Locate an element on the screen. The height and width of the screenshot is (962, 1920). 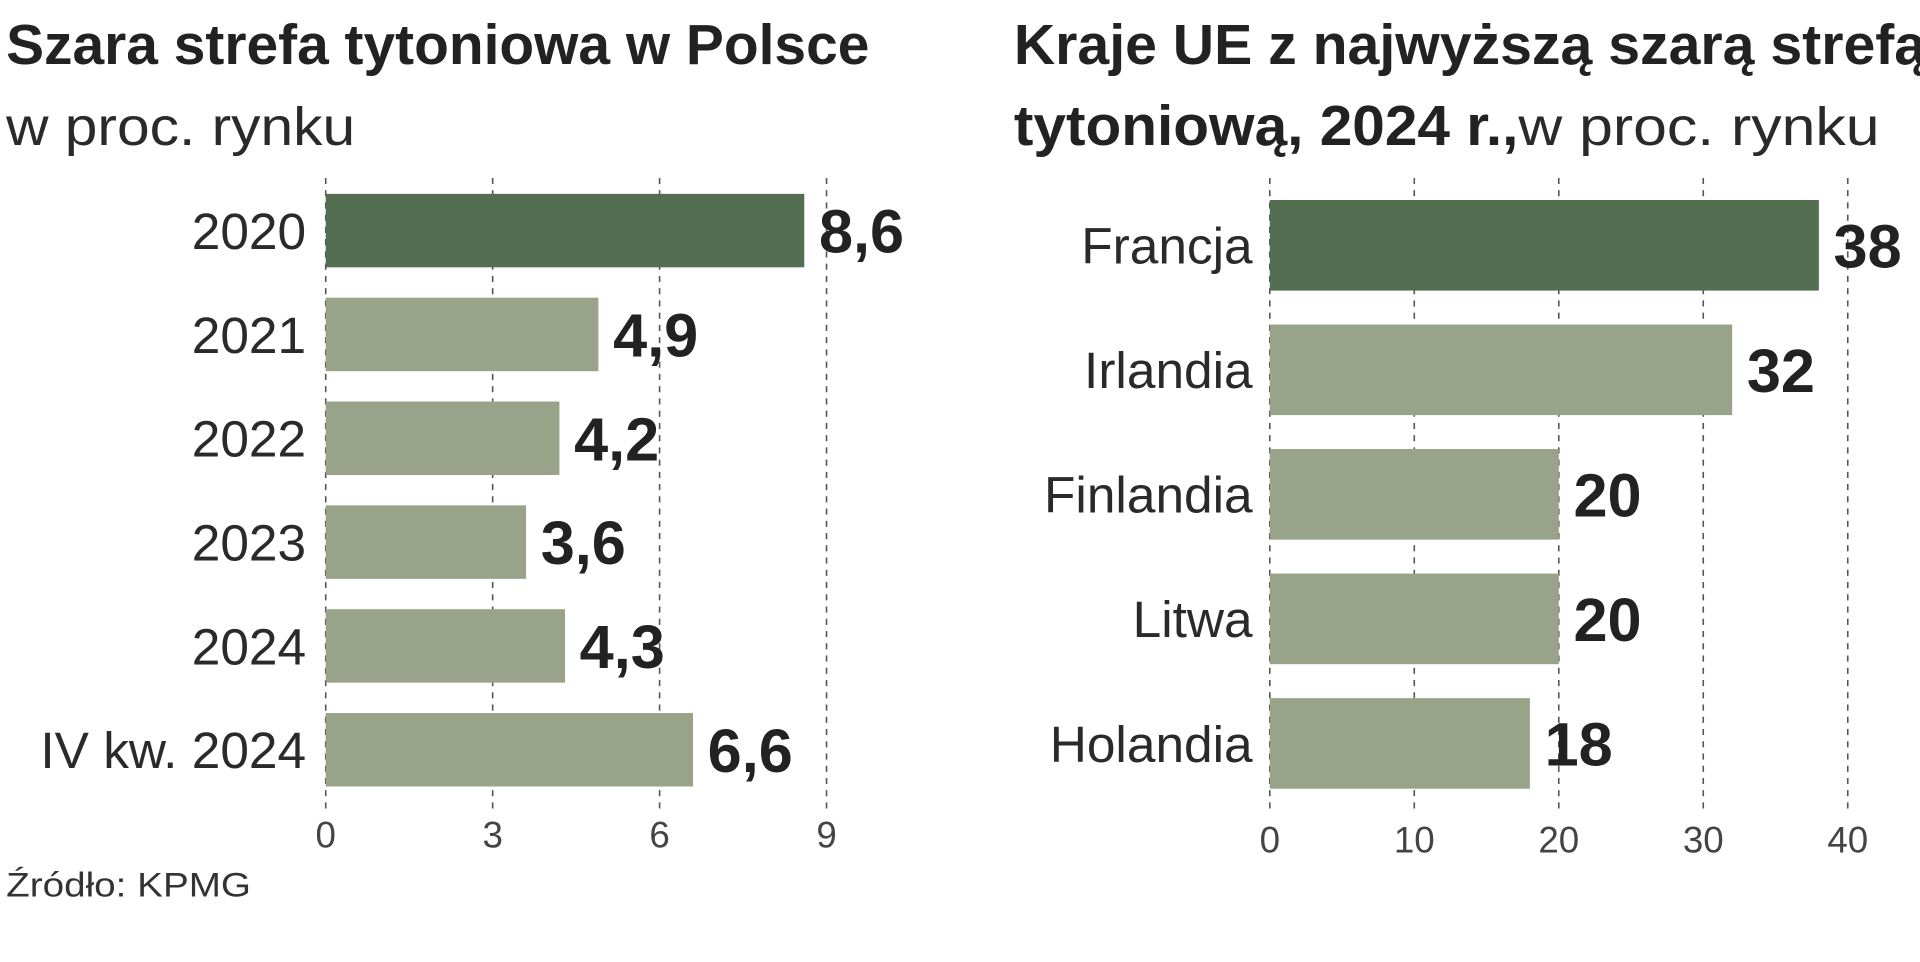
right-category-label: Litwa is located at coordinates (1193, 619).